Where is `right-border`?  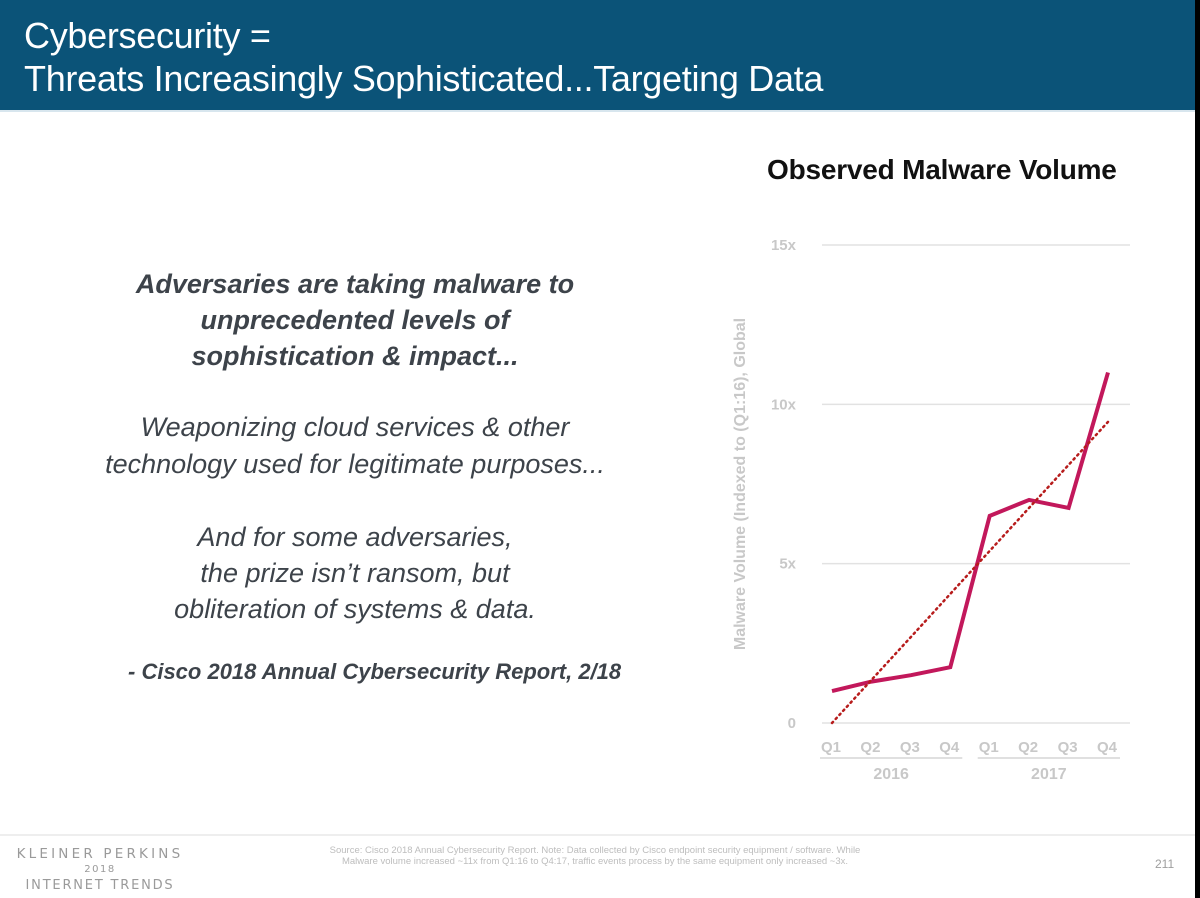 right-border is located at coordinates (1197, 449).